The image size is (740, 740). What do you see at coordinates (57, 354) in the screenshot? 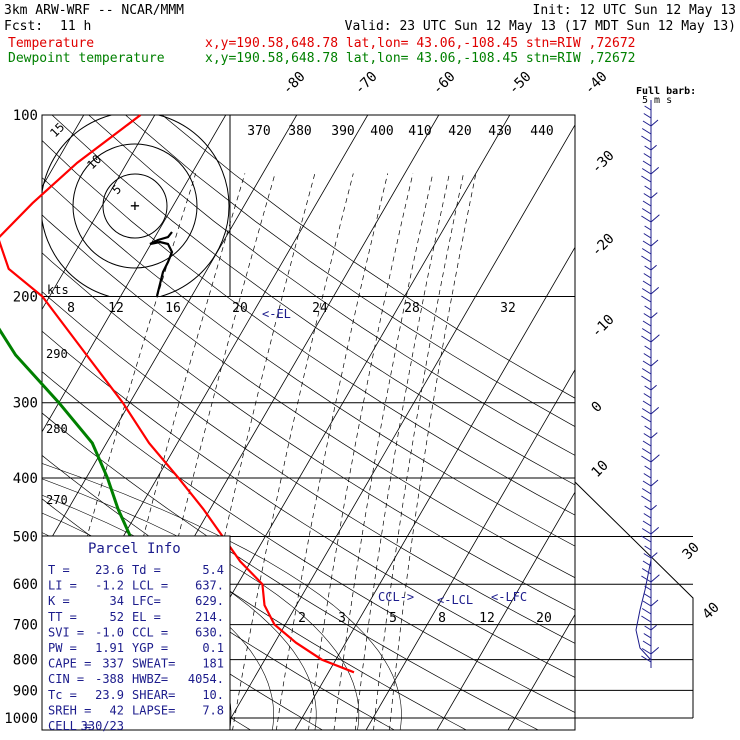
I see `theta-e-label: 290` at bounding box center [57, 354].